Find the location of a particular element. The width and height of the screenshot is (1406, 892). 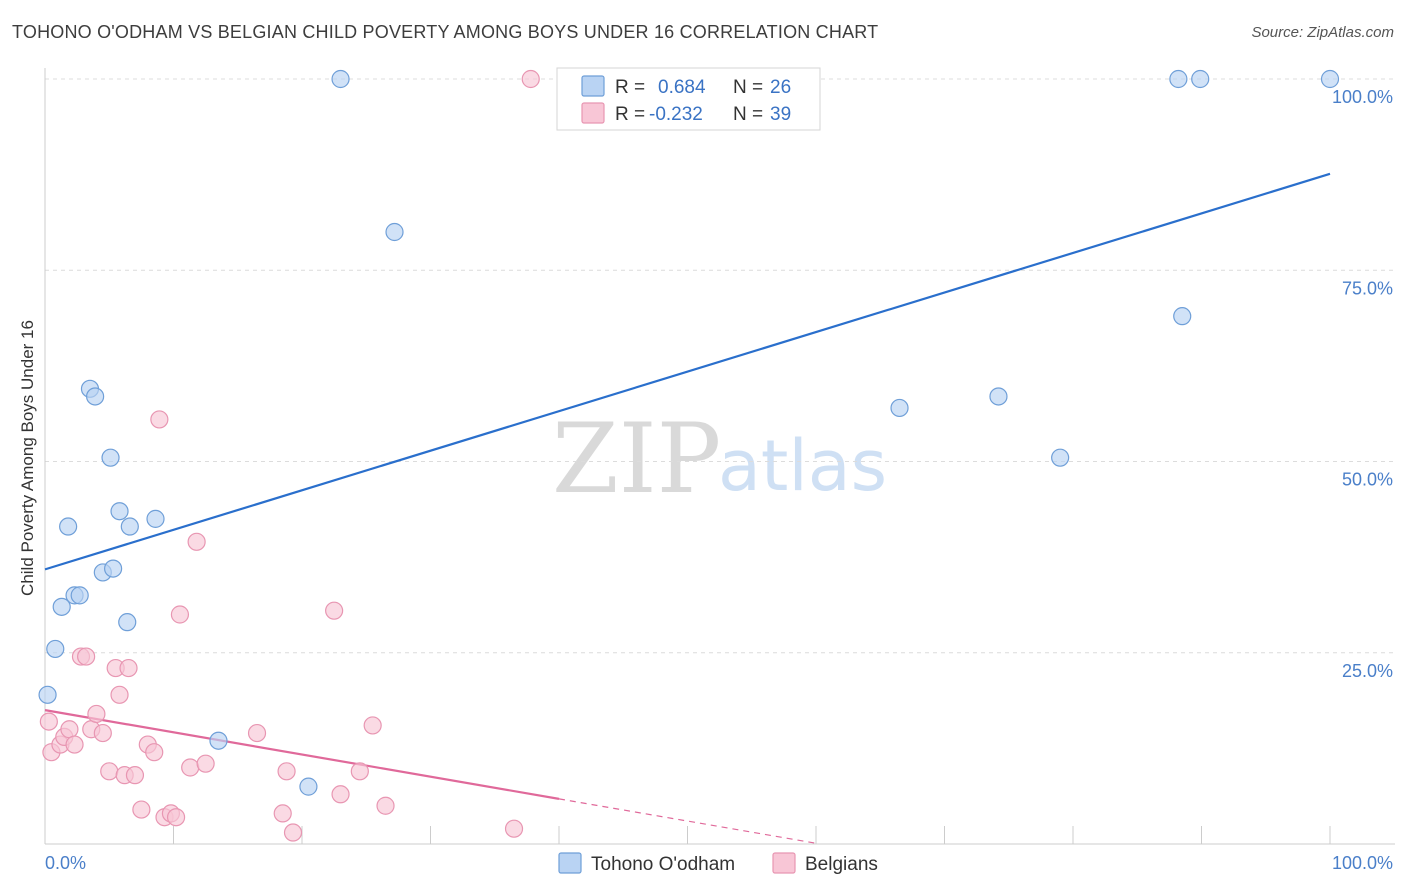

legend-r-value-1: 0.684 is located at coordinates (682, 87).